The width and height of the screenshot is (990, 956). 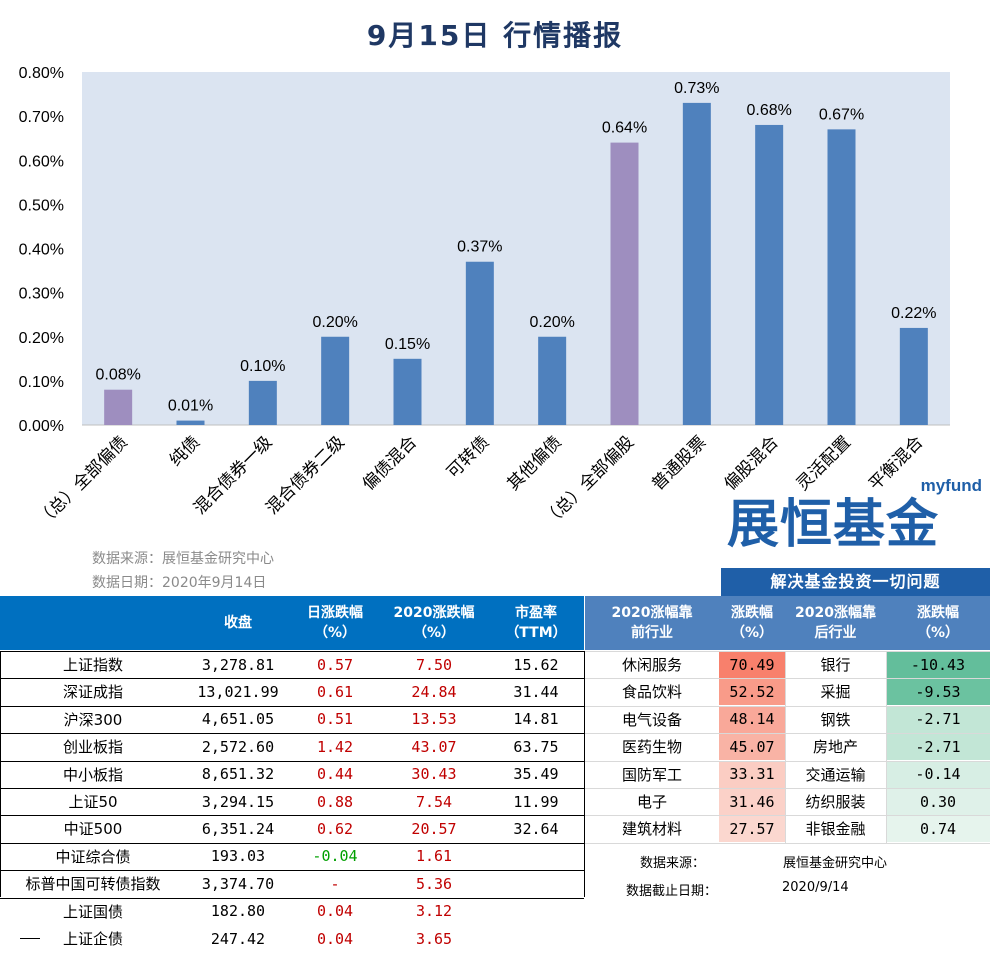 I want to click on source-text: 数据来源：展恒基金研究中心, so click(x=183, y=559).